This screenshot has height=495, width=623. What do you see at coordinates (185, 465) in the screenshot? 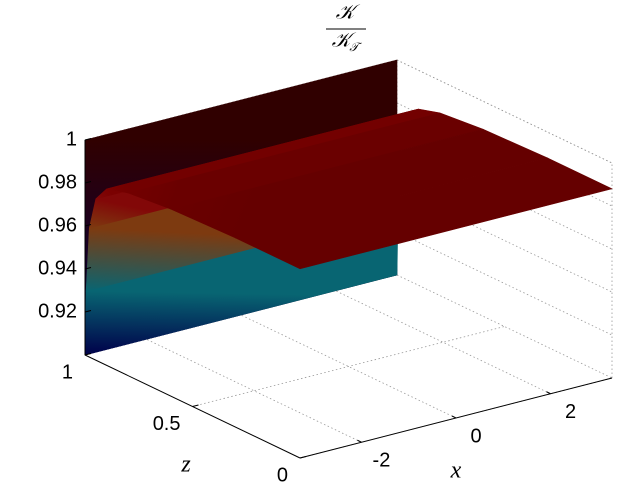
I see `z-label: z` at bounding box center [185, 465].